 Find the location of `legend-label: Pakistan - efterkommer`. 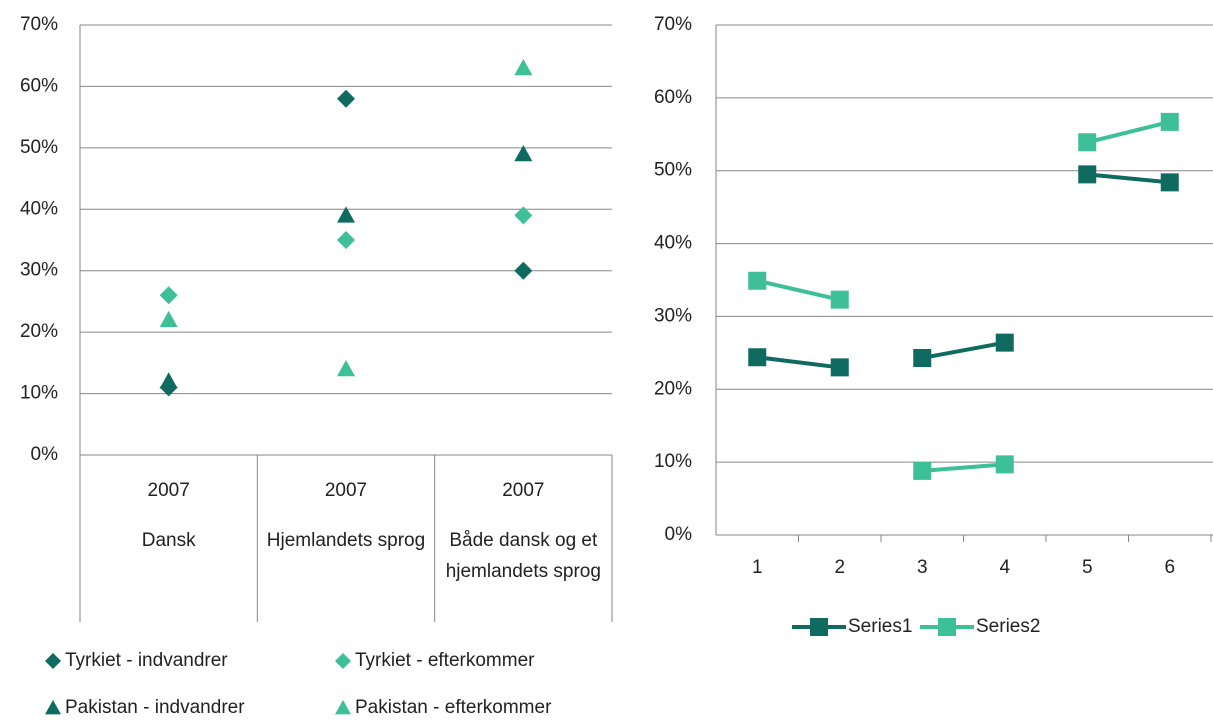

legend-label: Pakistan - efterkommer is located at coordinates (453, 707).